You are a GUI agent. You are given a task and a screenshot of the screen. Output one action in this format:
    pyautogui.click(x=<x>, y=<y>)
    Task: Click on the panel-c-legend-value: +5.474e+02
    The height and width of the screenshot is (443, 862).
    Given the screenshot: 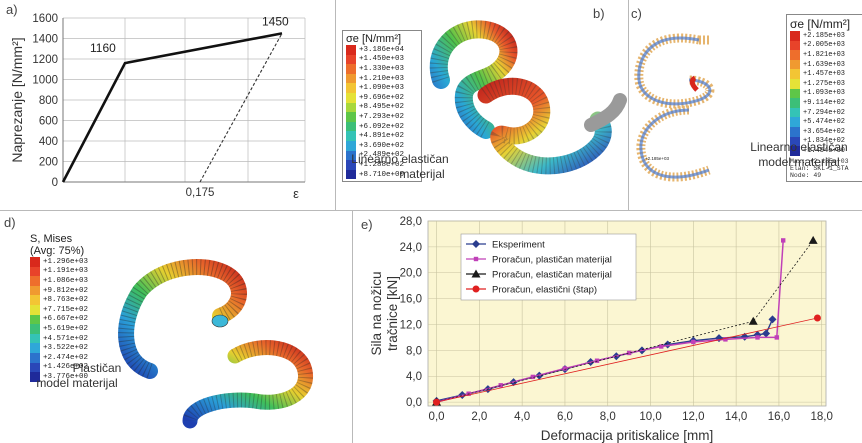 What is the action you would take?
    pyautogui.click(x=824, y=122)
    